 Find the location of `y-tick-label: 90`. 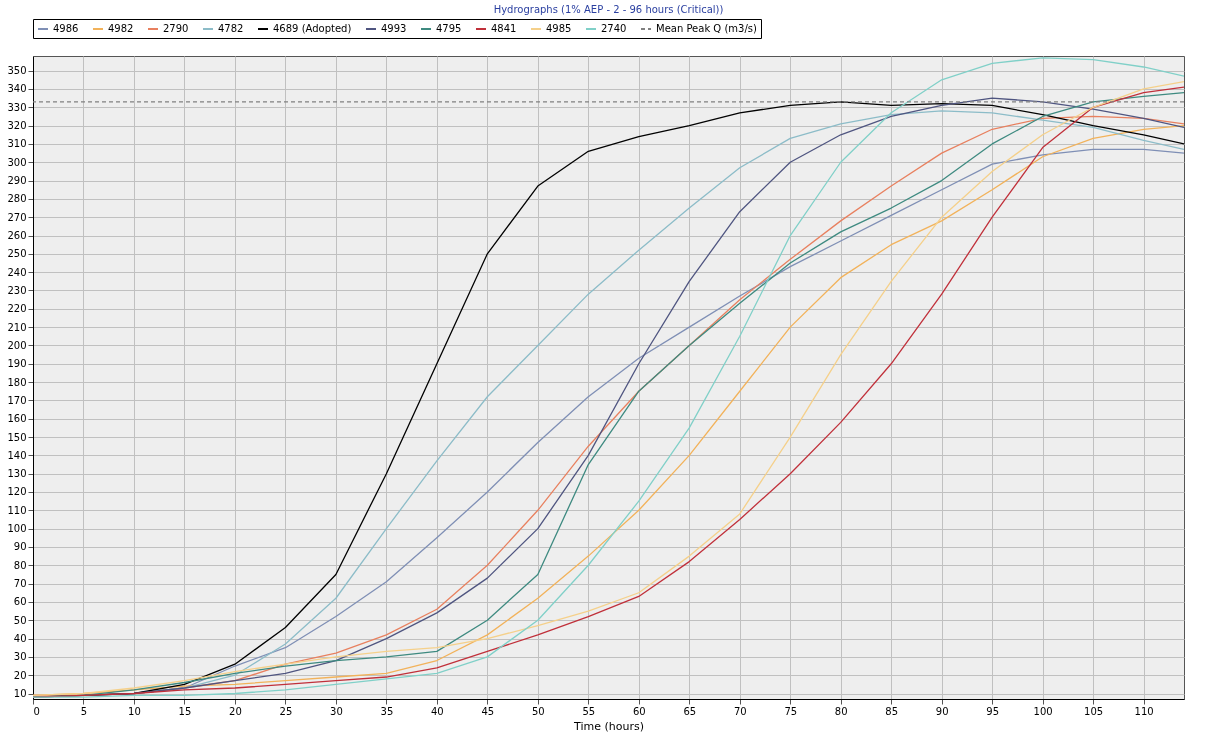

y-tick-label: 90 is located at coordinates (20, 547).